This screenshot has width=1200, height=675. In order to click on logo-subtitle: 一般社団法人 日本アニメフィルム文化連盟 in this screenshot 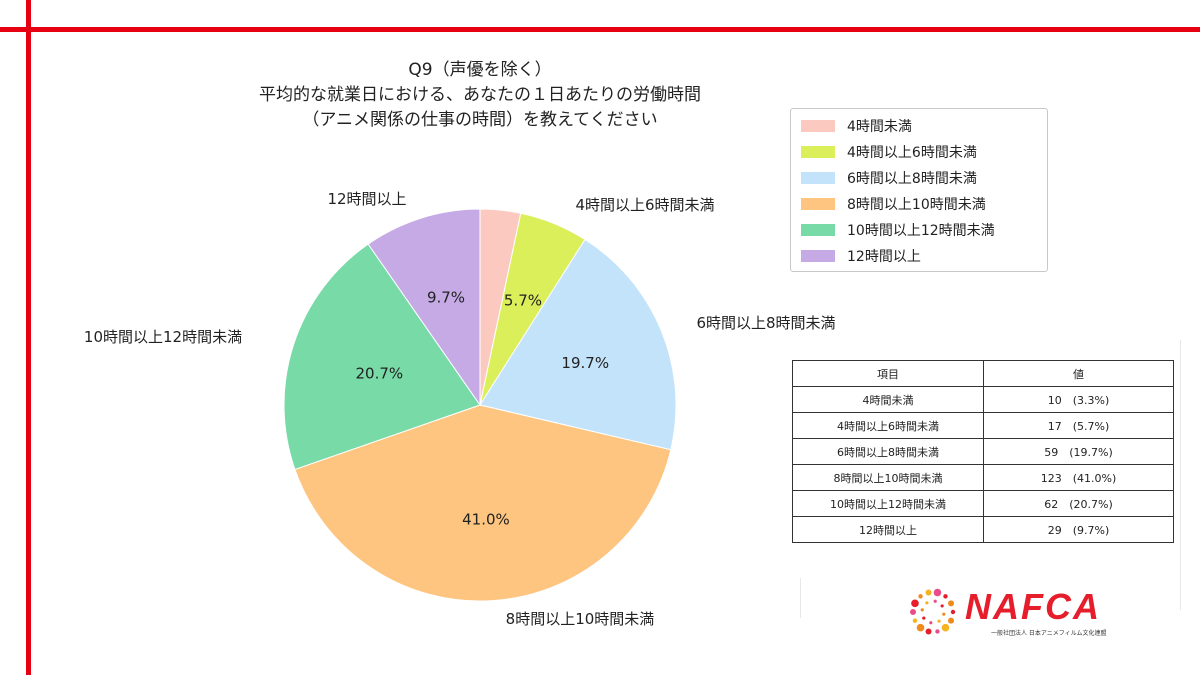, I will do `click(1049, 633)`.